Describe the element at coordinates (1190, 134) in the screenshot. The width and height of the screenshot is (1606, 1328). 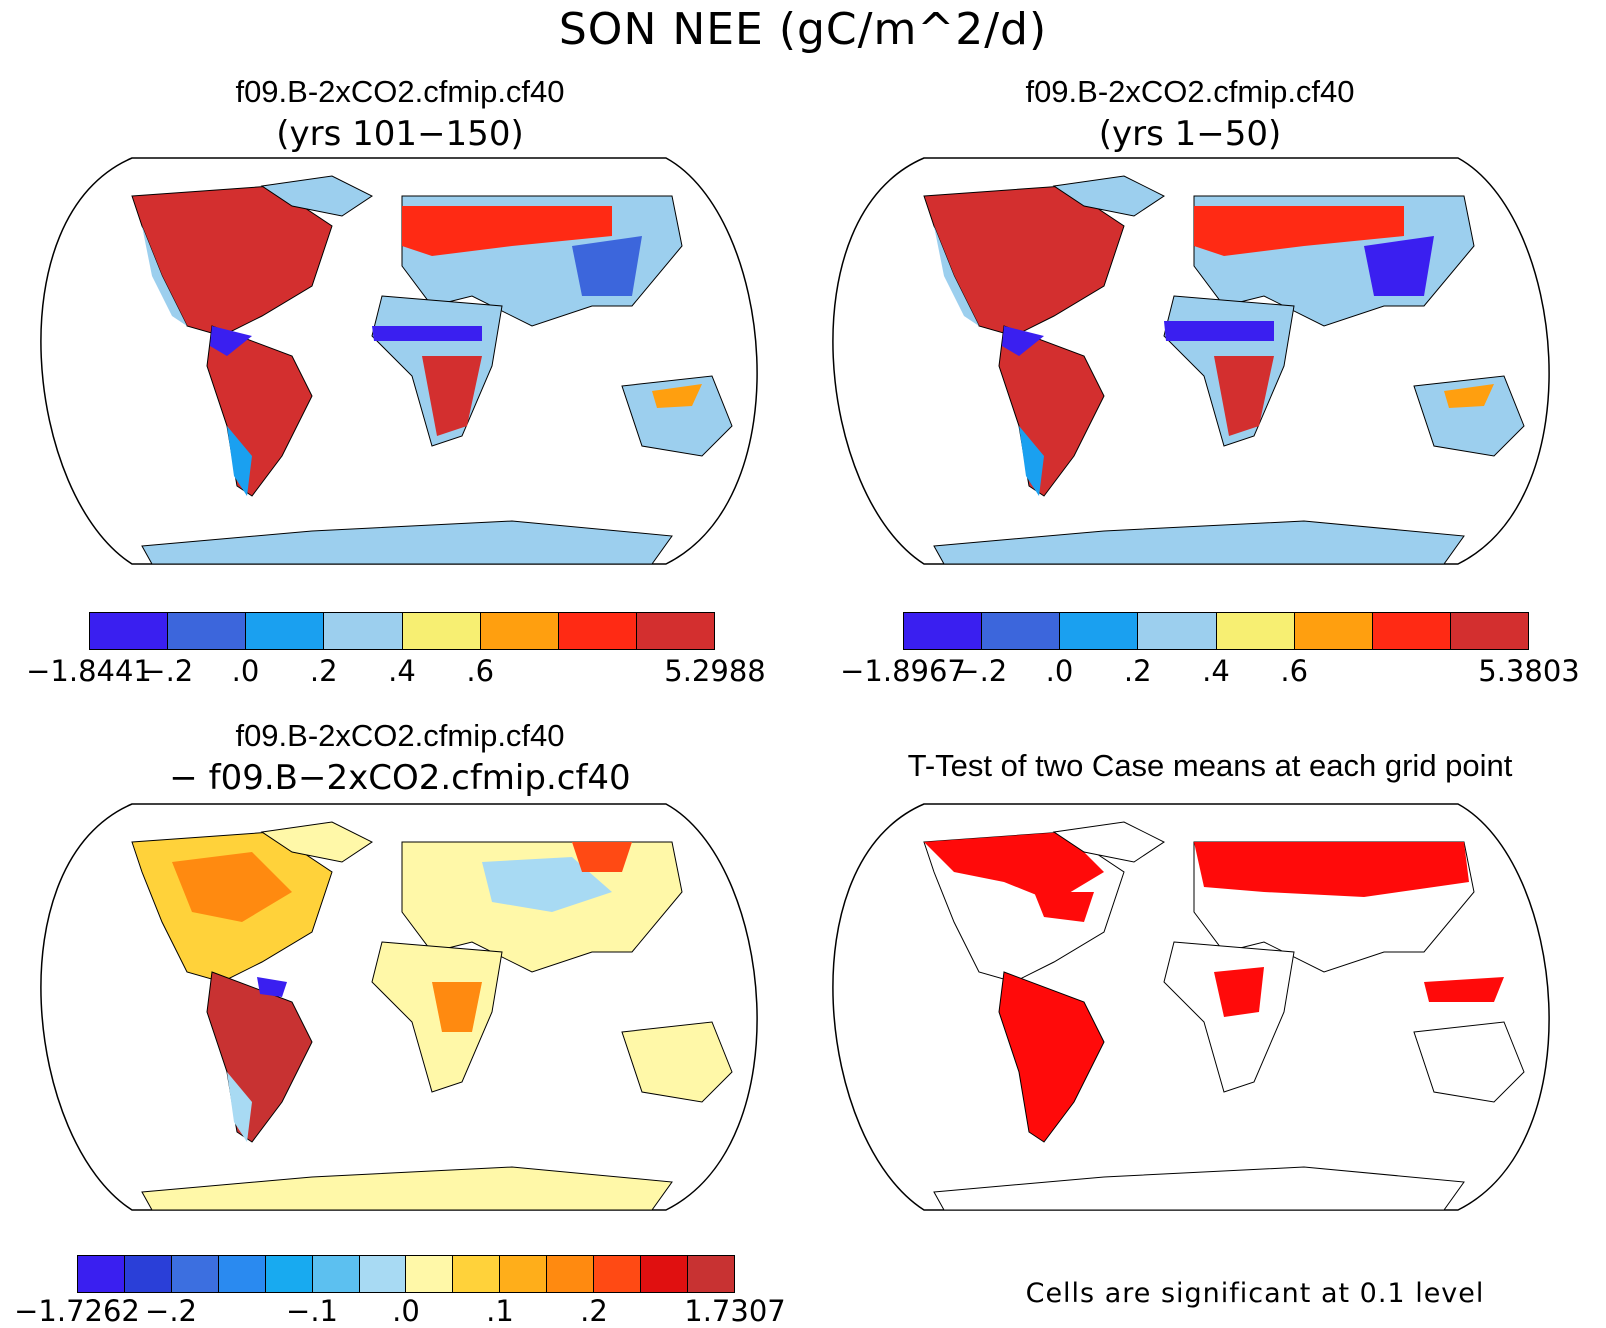
I see `panel2-subtitle: (yrs 1−50)` at that location.